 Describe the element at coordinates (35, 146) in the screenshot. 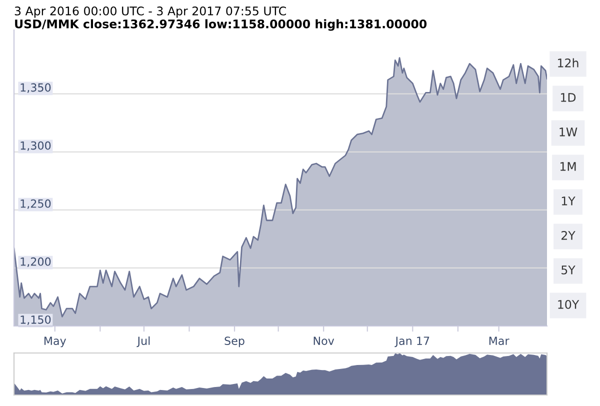

I see `y-tick-label: 1,300` at that location.